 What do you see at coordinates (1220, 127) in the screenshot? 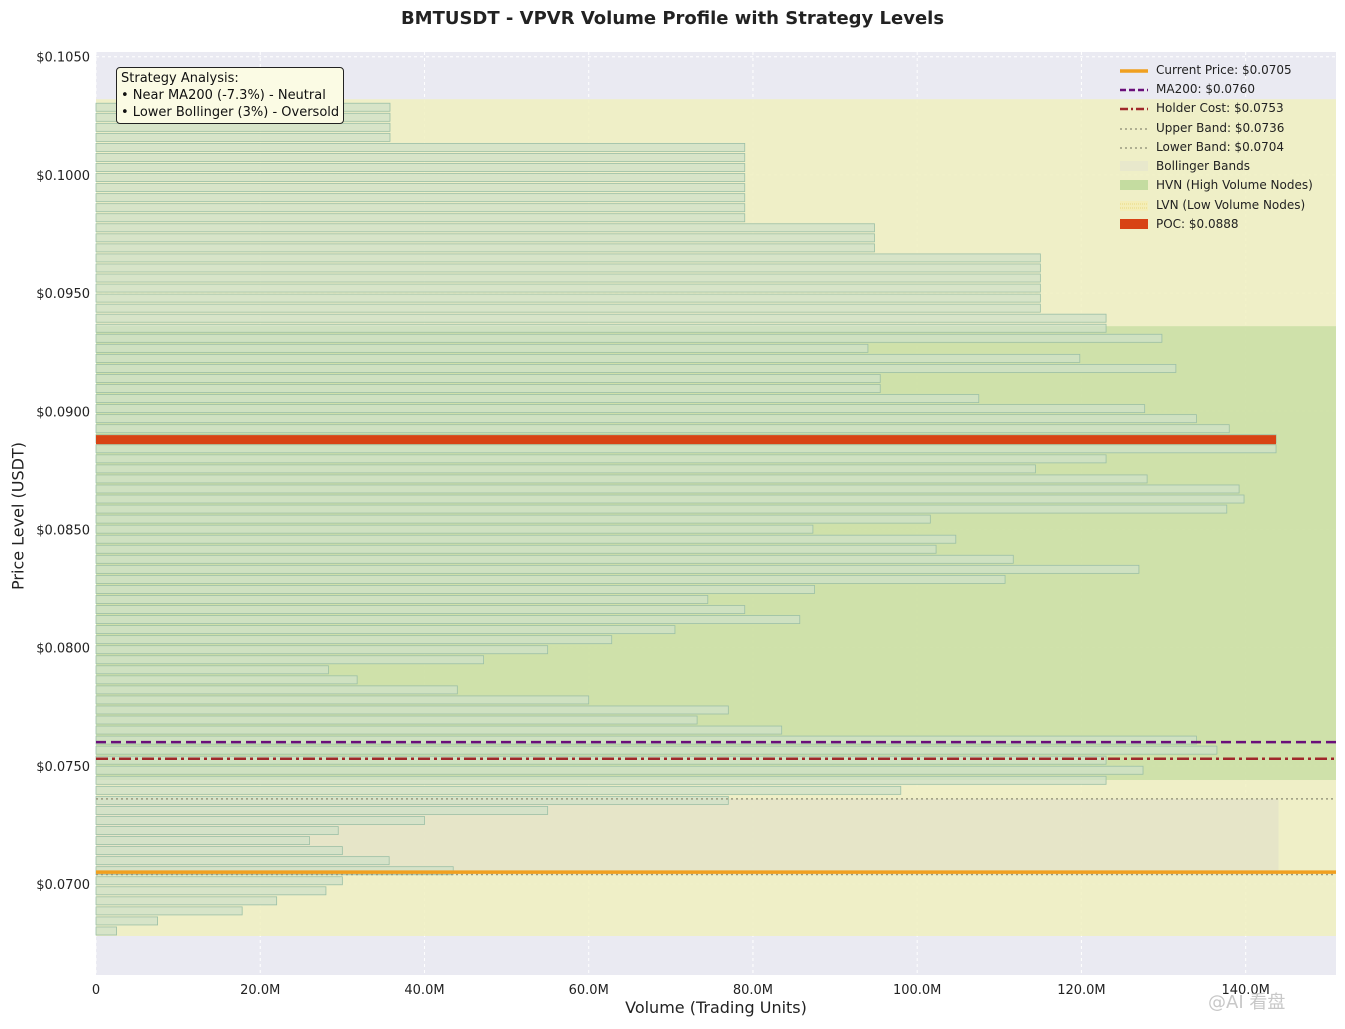
I see `legend-label: Upper Band: $0.0736` at bounding box center [1220, 127].